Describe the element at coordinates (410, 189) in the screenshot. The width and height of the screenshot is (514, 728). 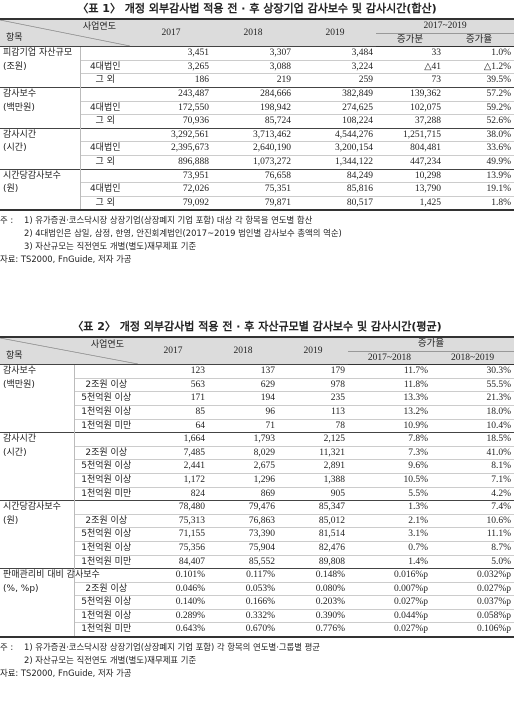
I see `cell-value: 13,790` at that location.